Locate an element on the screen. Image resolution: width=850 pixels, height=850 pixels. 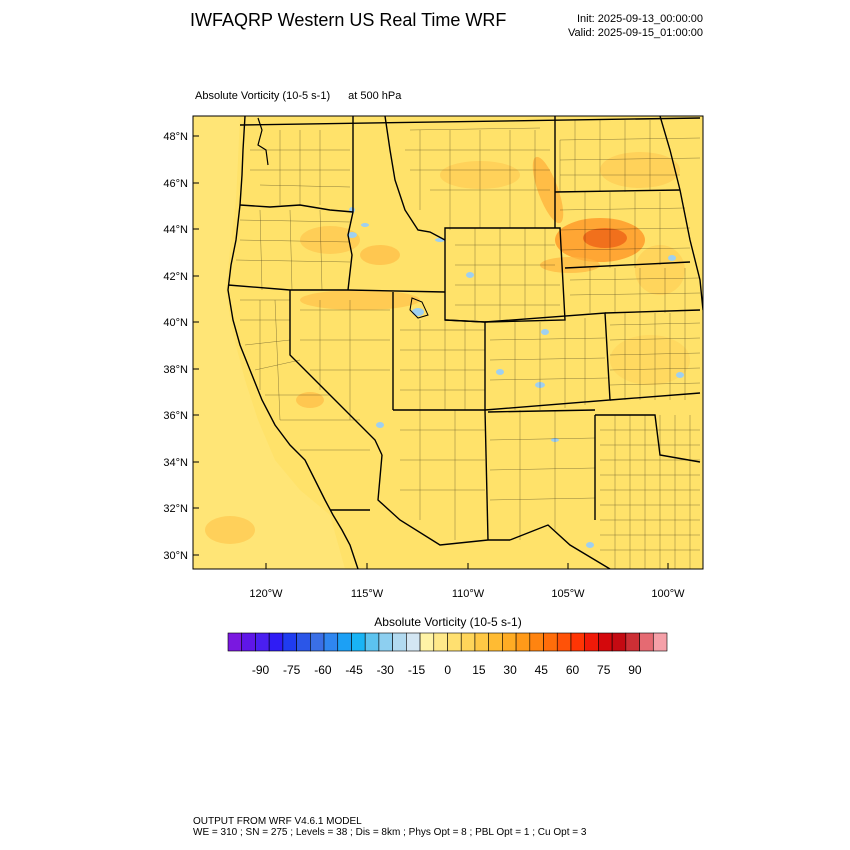
colorbar-tick-labels: -90 -75 -60 -45 -30 -15 0 15 30 45 60 75 90 is located at coordinates (447, 670).